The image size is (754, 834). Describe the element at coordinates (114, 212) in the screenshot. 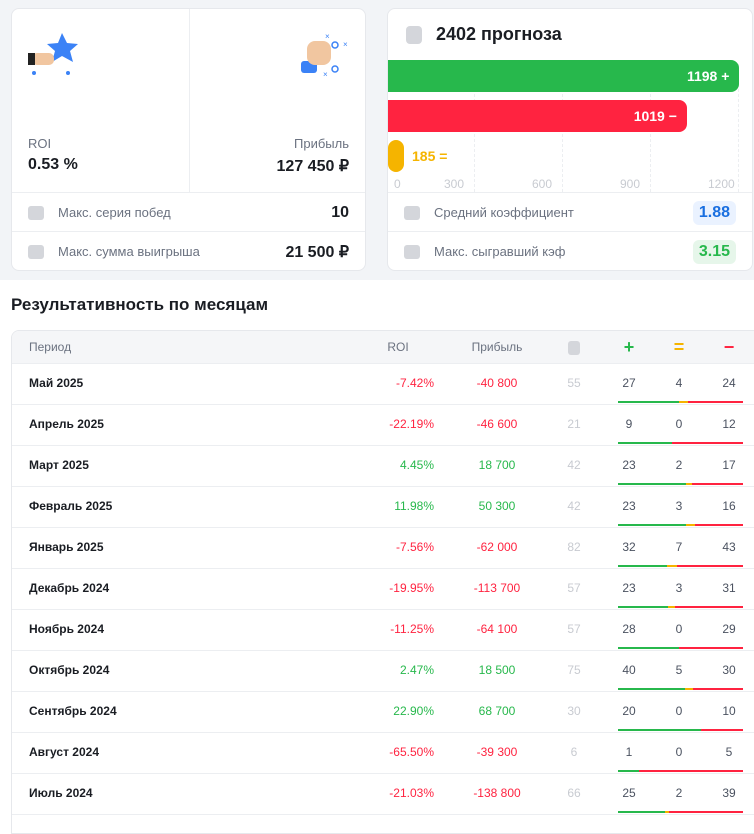

I see `max-streak-label: Макс. серия побед` at that location.